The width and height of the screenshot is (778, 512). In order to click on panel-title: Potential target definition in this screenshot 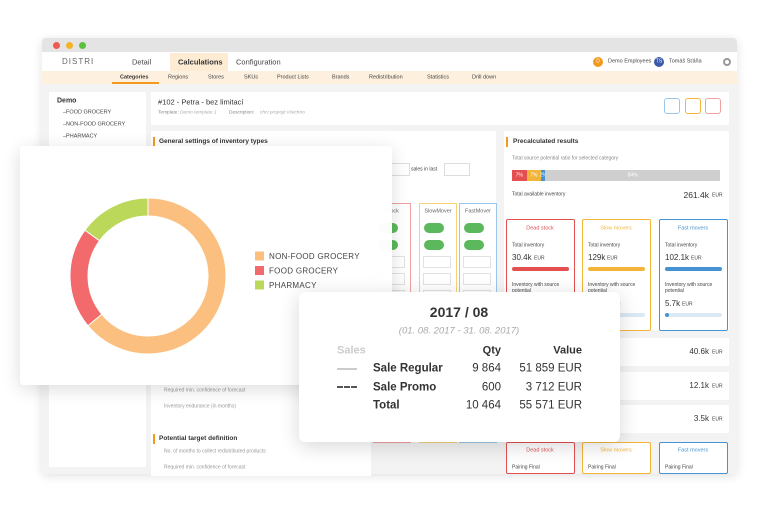, I will do `click(198, 438)`.